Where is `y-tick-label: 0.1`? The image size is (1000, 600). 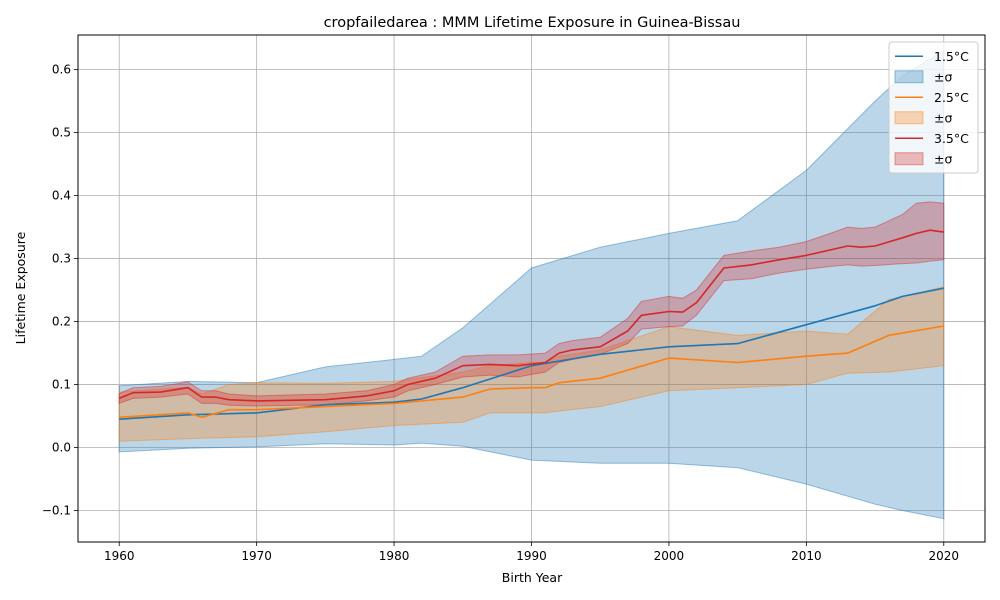
y-tick-label: 0.1 is located at coordinates (61, 385).